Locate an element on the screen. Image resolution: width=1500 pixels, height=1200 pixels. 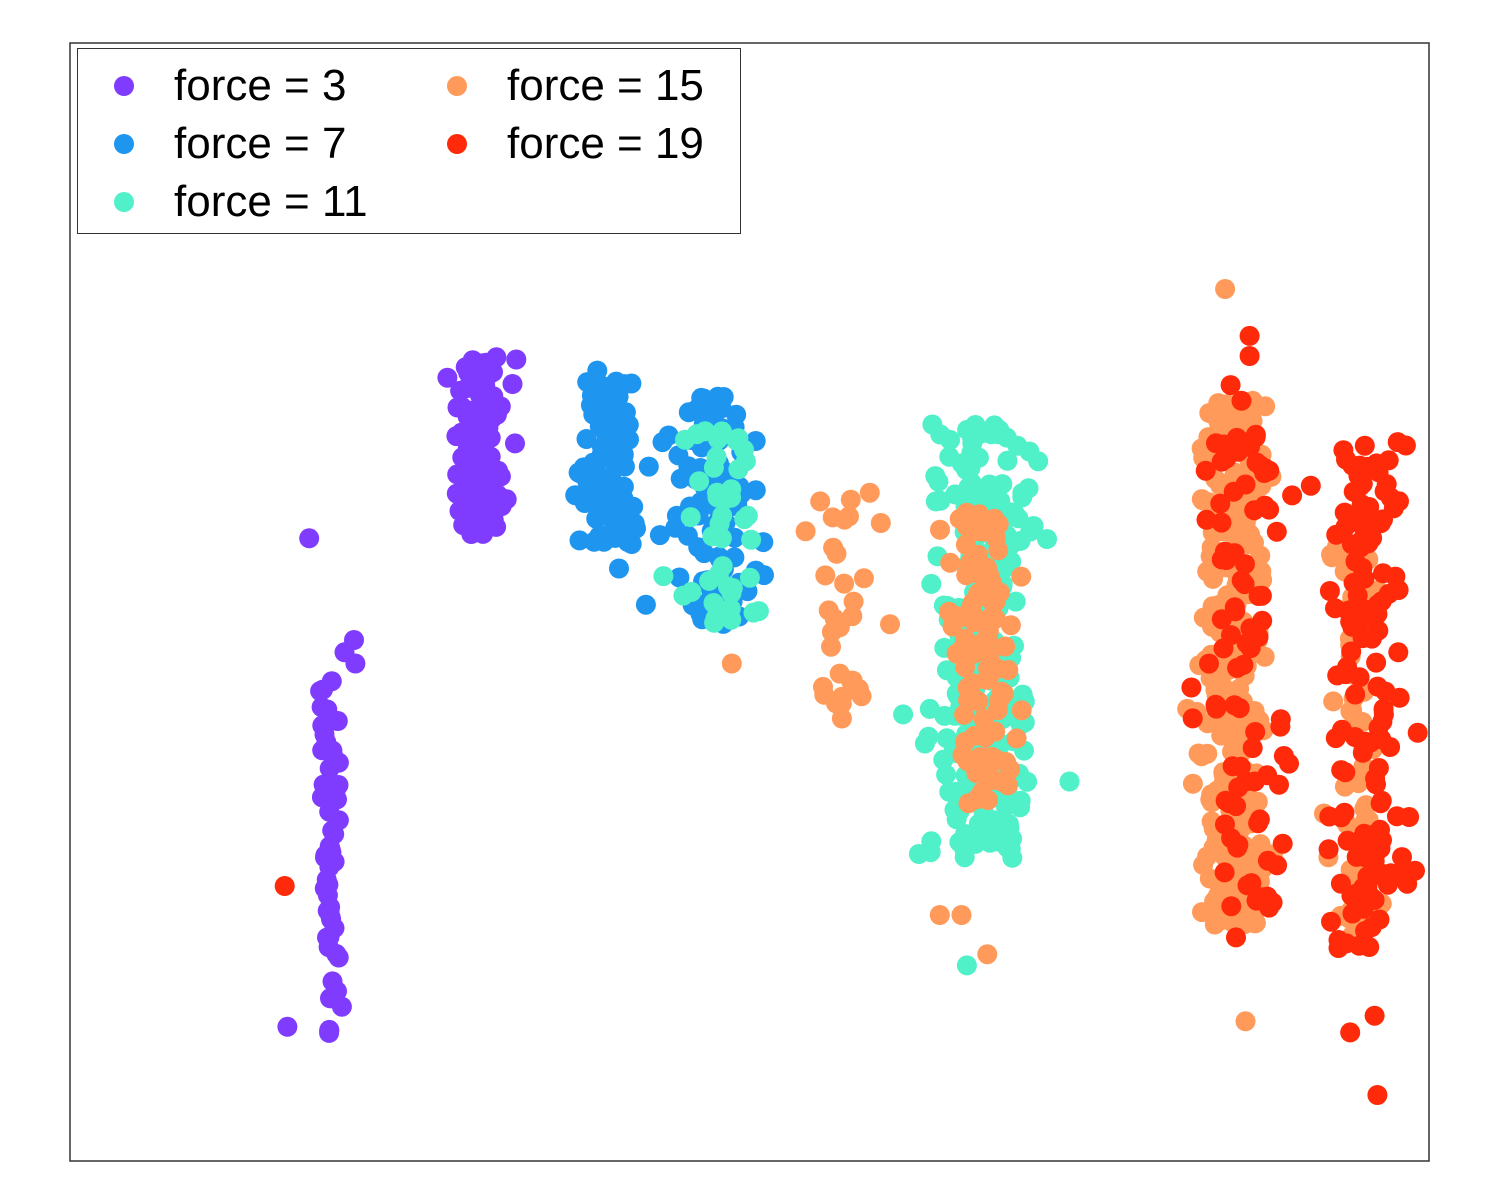
legend-label-force-19: force = 19 is located at coordinates (605, 143).